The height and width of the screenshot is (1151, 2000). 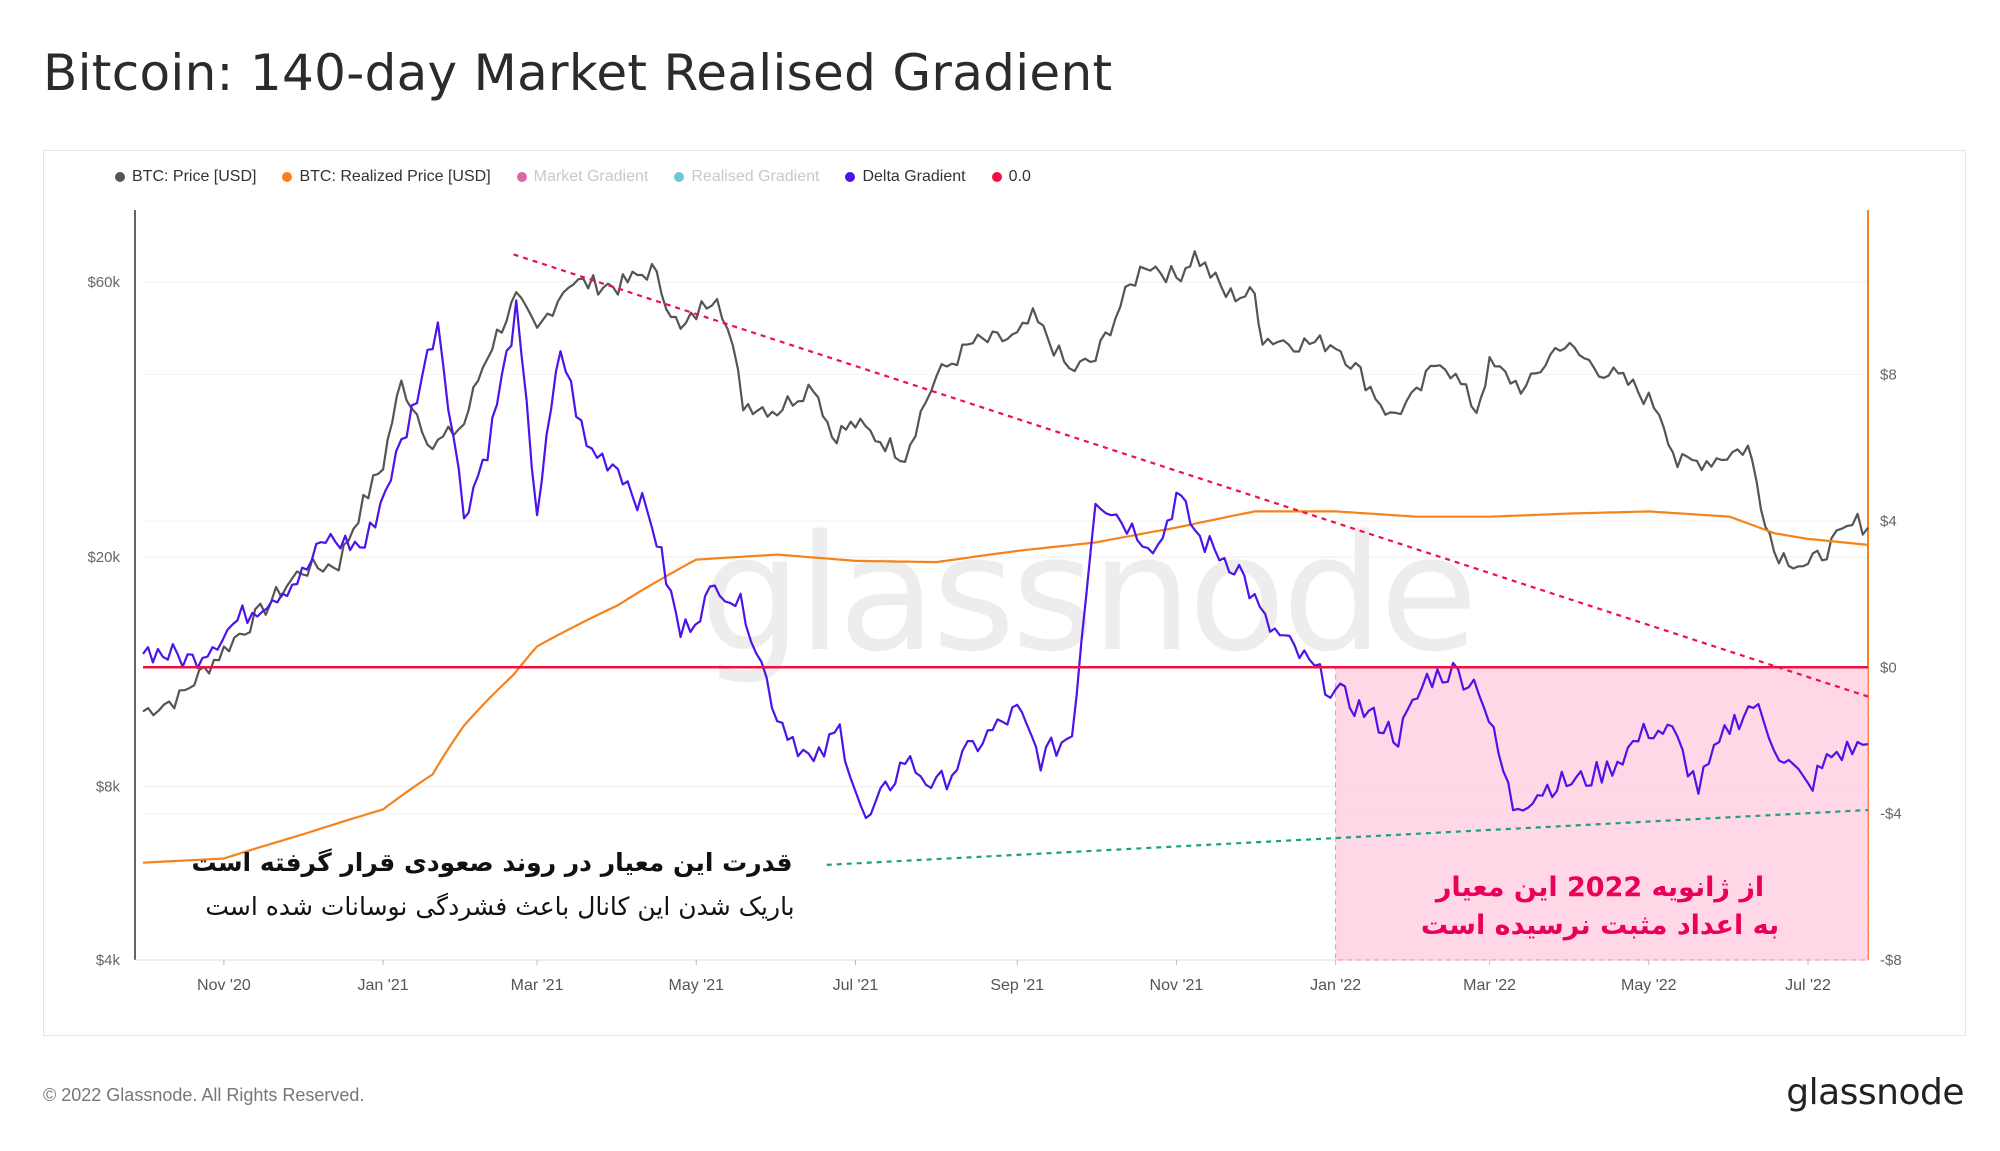 I want to click on y-tick-label-right: $8, so click(x=1888, y=375).